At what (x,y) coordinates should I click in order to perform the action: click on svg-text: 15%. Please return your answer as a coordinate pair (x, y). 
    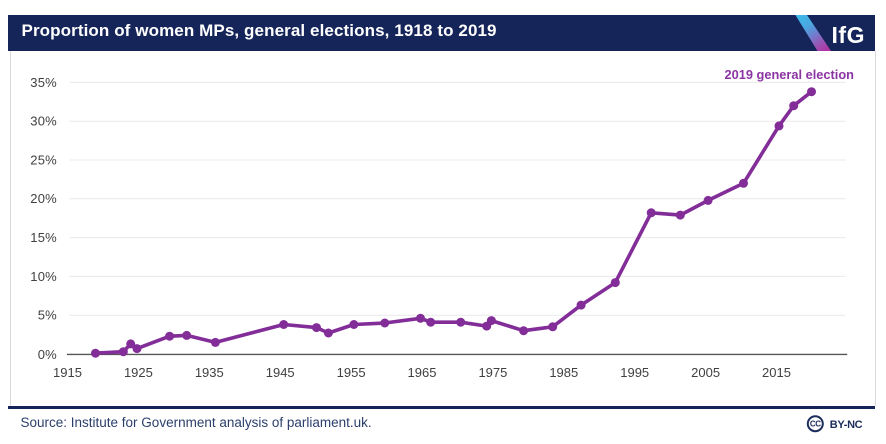
    Looking at the image, I should click on (43, 237).